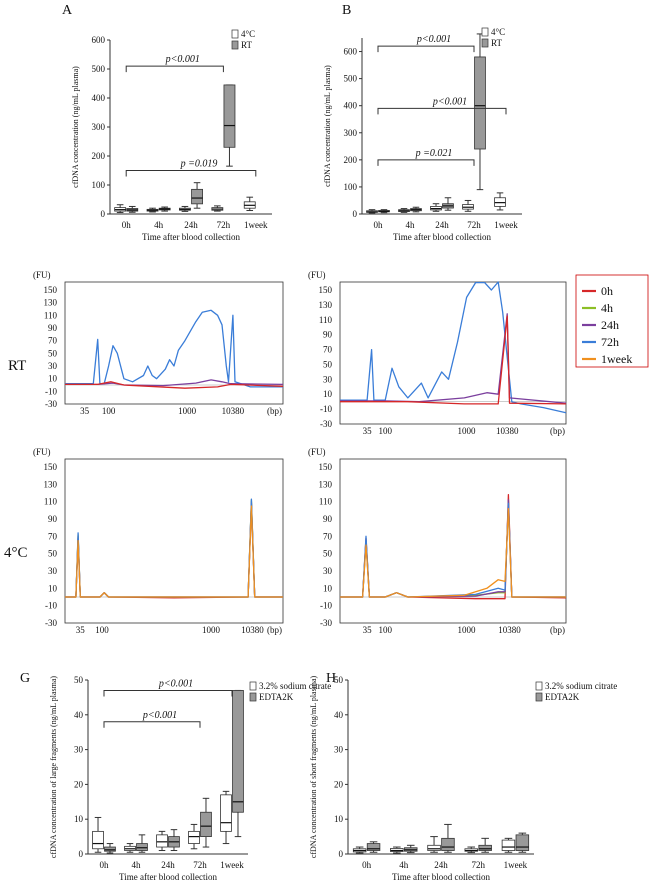 The width and height of the screenshot is (650, 883). I want to click on box-3.2% sodium citrate-1week, so click(508, 845).